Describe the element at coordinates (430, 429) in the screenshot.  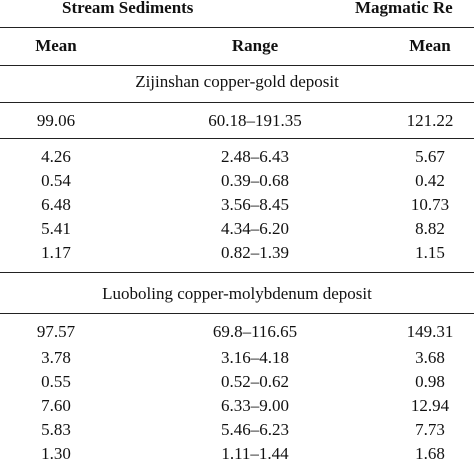
I see `cell-mean-2: 7.73` at that location.